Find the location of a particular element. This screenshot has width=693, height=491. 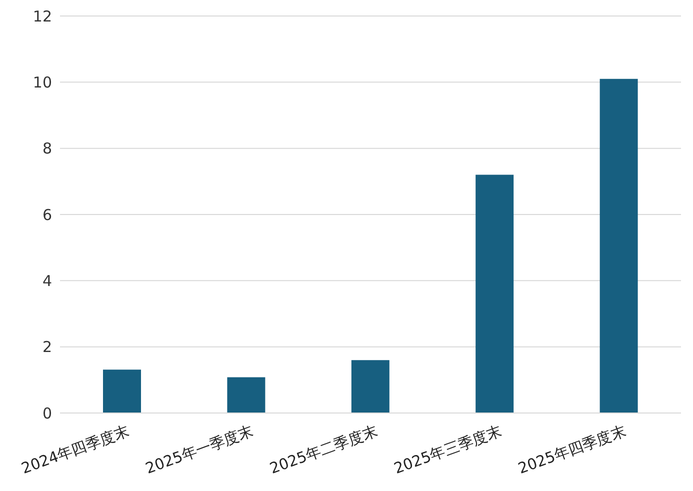

x-tick-label: 2025年四季度末 is located at coordinates (572, 450).